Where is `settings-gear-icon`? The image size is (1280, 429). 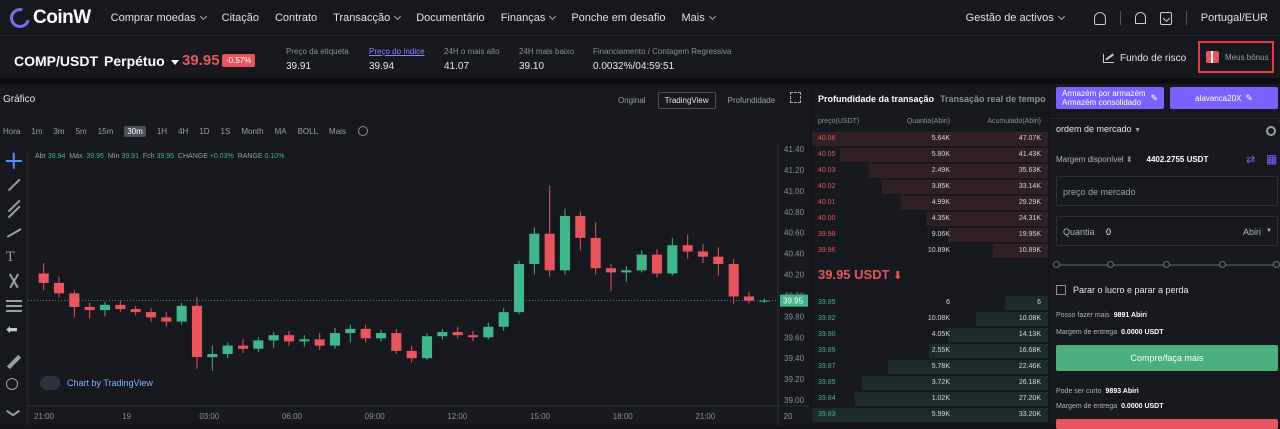
settings-gear-icon is located at coordinates (362, 131).